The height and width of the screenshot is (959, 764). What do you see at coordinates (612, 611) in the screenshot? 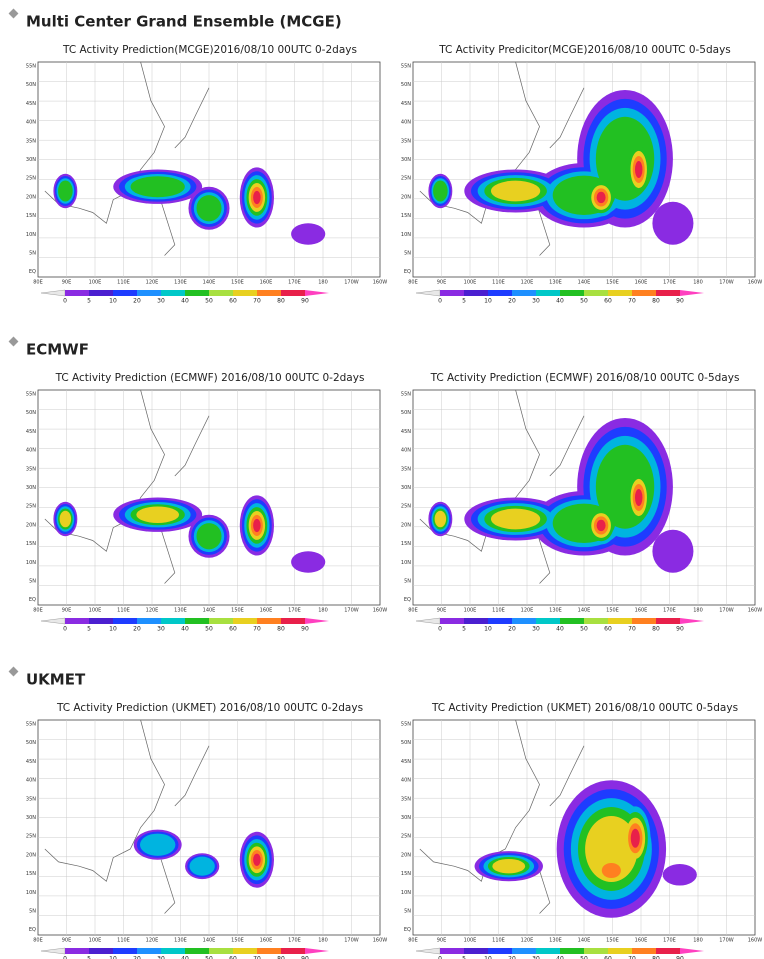
I see `lon-label: 150E` at bounding box center [612, 611].